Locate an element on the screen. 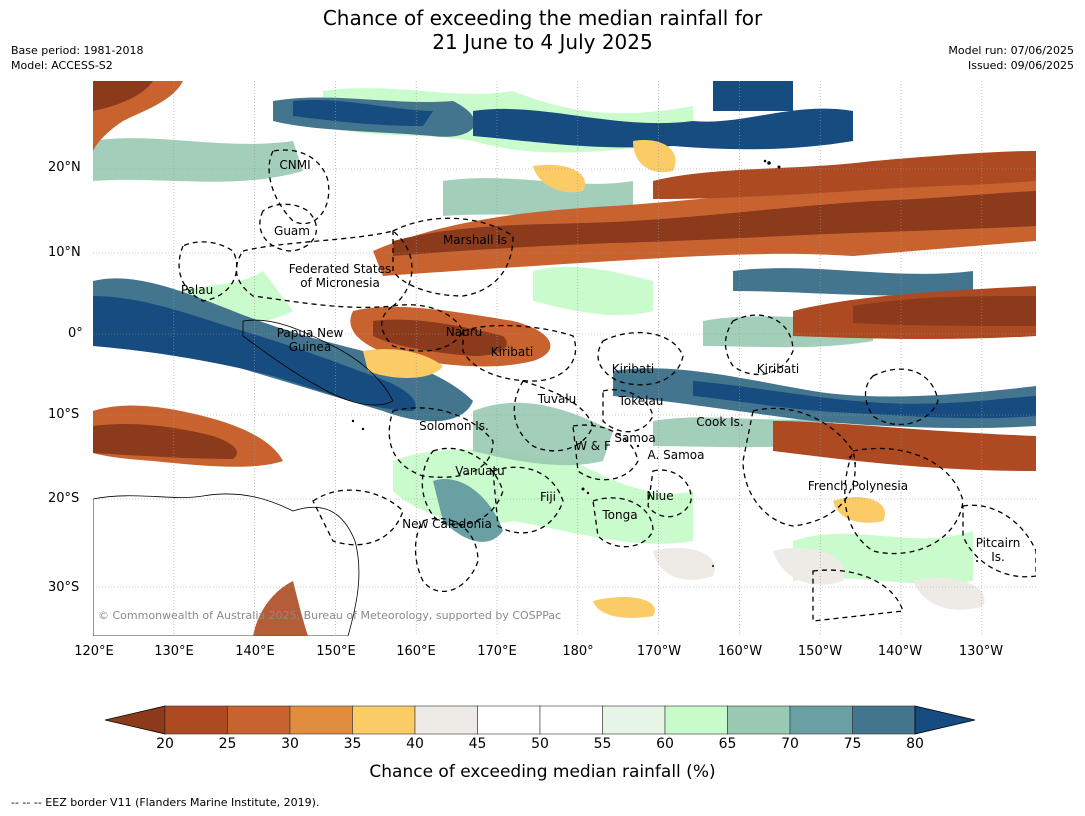 The height and width of the screenshot is (816, 1085). x-tick: 120°E is located at coordinates (94, 651).